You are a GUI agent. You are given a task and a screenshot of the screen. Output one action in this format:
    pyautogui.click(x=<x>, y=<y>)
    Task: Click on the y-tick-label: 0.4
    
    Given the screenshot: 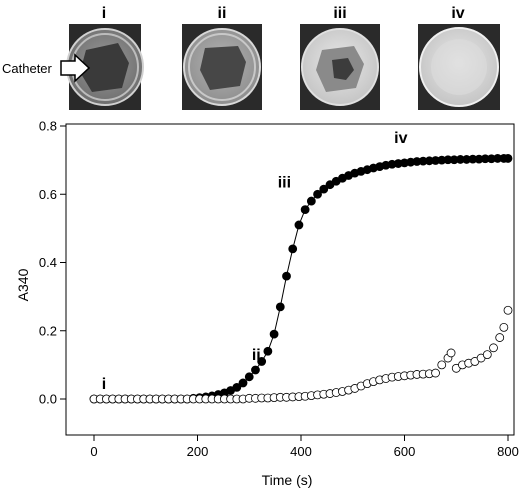 What is the action you would take?
    pyautogui.click(x=48, y=262)
    